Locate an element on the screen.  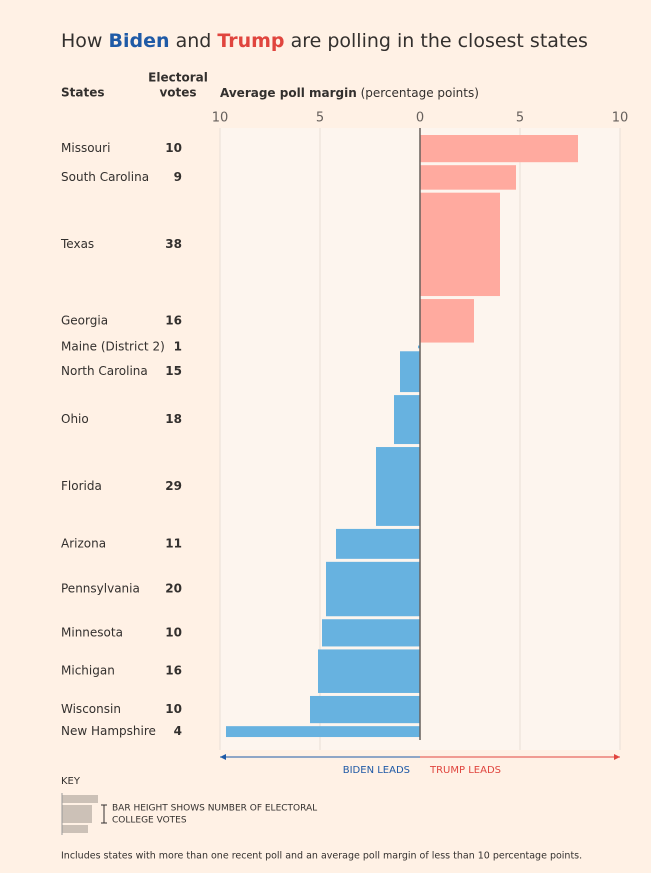
x-tick-label: 0 is located at coordinates (420, 118).